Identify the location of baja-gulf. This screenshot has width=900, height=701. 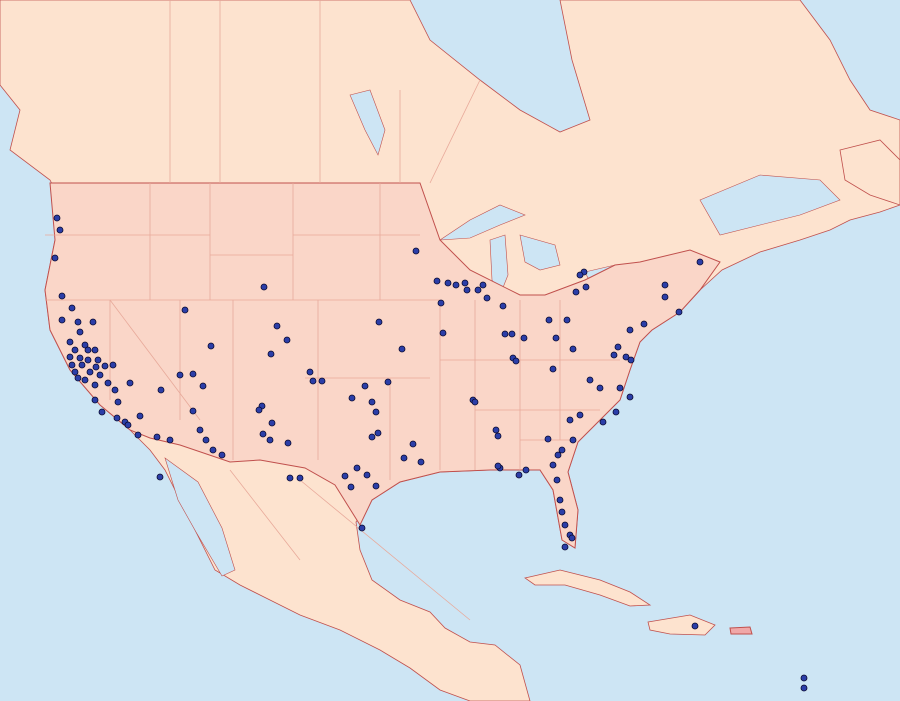
(200, 517).